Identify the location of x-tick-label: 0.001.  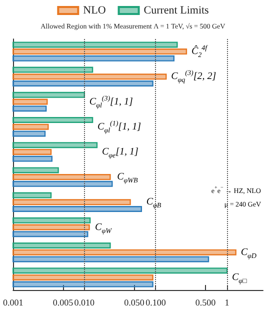
(13, 303).